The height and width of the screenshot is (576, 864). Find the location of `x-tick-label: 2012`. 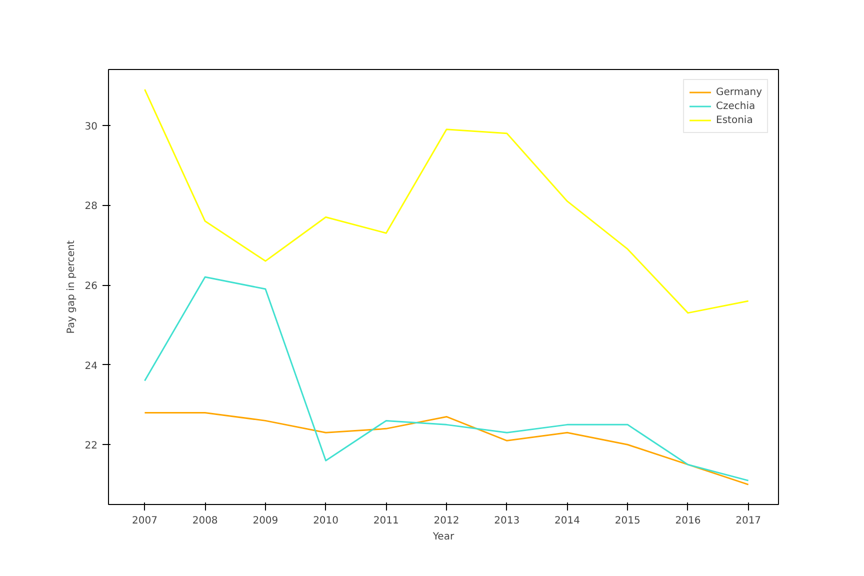

x-tick-label: 2012 is located at coordinates (447, 521).